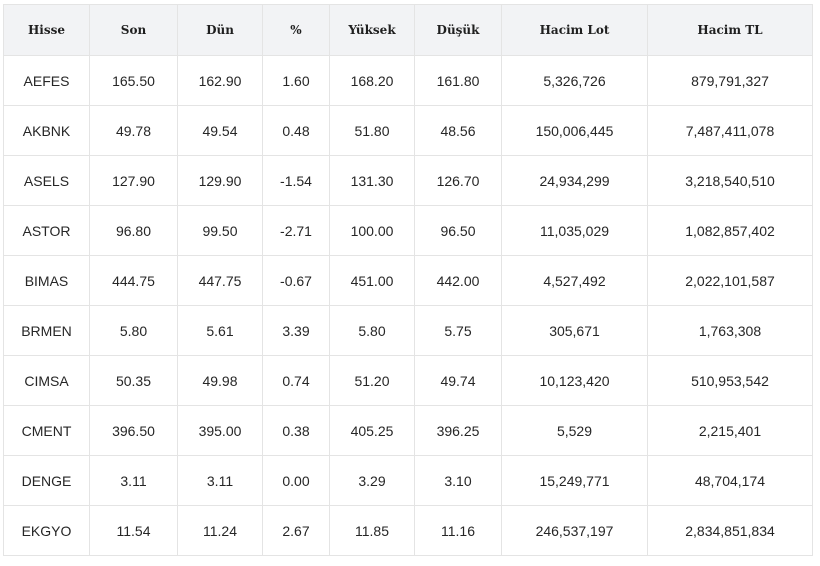 This screenshot has height=566, width=820. What do you see at coordinates (296, 530) in the screenshot?
I see `cell-percent: 2.67` at bounding box center [296, 530].